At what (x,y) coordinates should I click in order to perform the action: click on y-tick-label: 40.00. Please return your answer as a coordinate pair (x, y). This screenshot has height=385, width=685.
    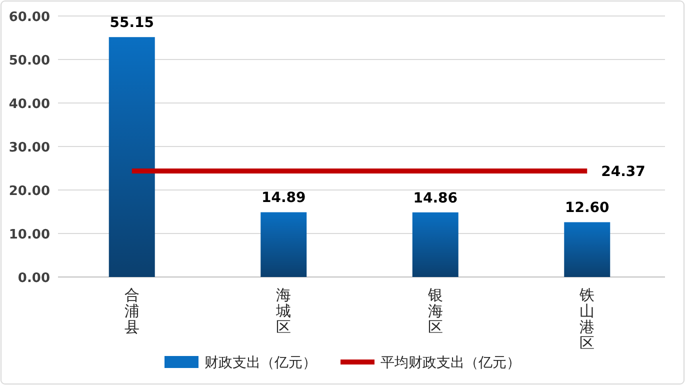
    Looking at the image, I should click on (29, 104).